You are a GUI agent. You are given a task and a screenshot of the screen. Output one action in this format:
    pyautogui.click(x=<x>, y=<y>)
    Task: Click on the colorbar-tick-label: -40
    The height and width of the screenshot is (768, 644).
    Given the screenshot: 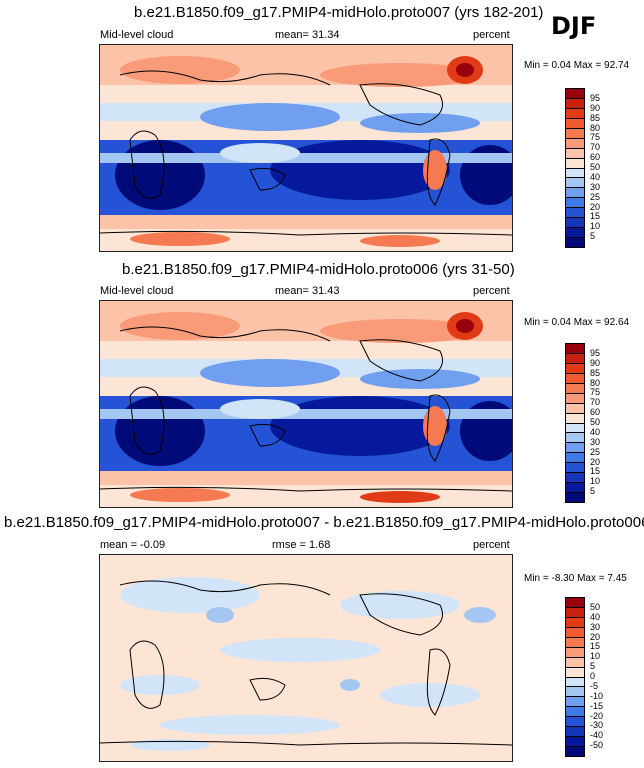 What is the action you would take?
    pyautogui.click(x=597, y=735)
    